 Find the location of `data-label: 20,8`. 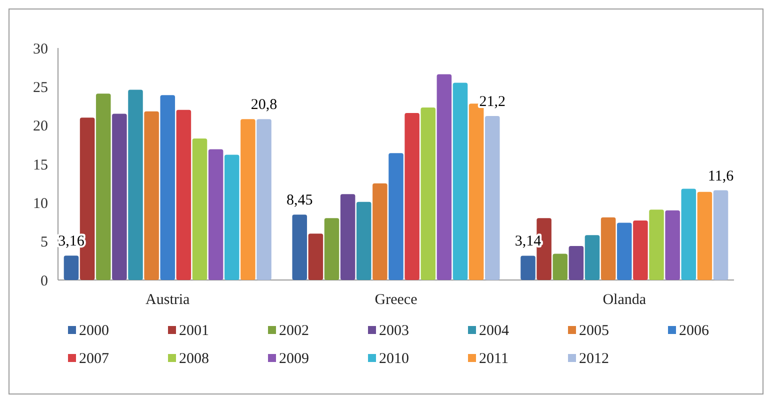

data-label: 20,8 is located at coordinates (264, 105).